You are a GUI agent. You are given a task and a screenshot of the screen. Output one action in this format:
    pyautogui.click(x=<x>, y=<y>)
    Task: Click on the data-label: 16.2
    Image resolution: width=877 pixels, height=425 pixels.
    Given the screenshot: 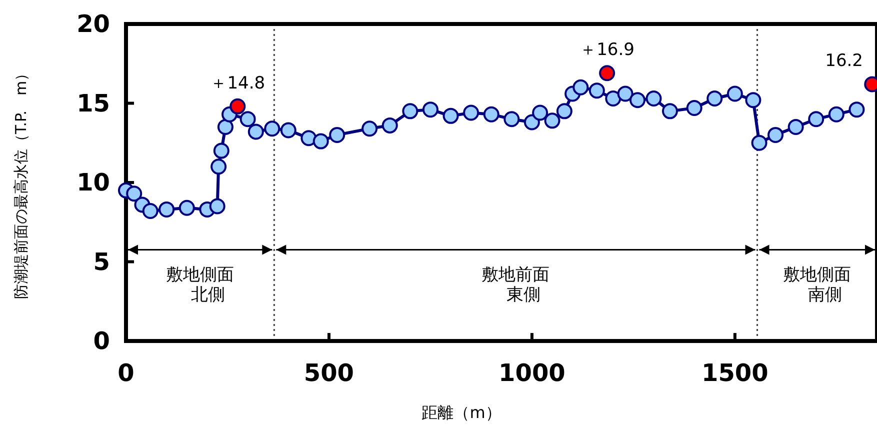 What is the action you would take?
    pyautogui.click(x=844, y=61)
    